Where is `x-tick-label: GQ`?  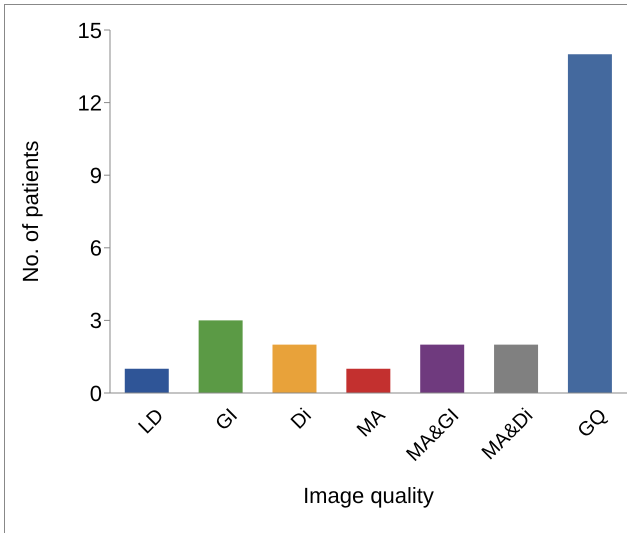 x-tick-label: GQ is located at coordinates (593, 423).